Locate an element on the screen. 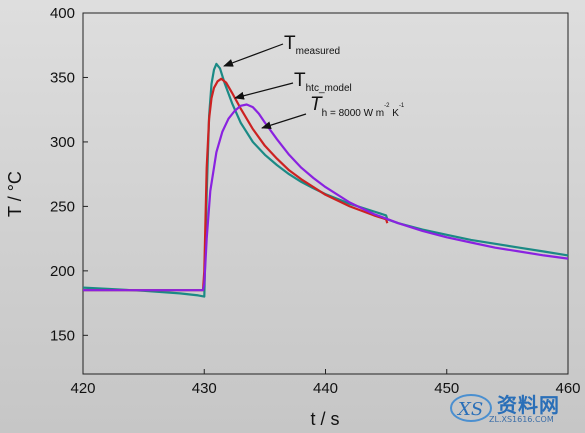 The height and width of the screenshot is (433, 585). y-tick-label: 350 is located at coordinates (62, 77).